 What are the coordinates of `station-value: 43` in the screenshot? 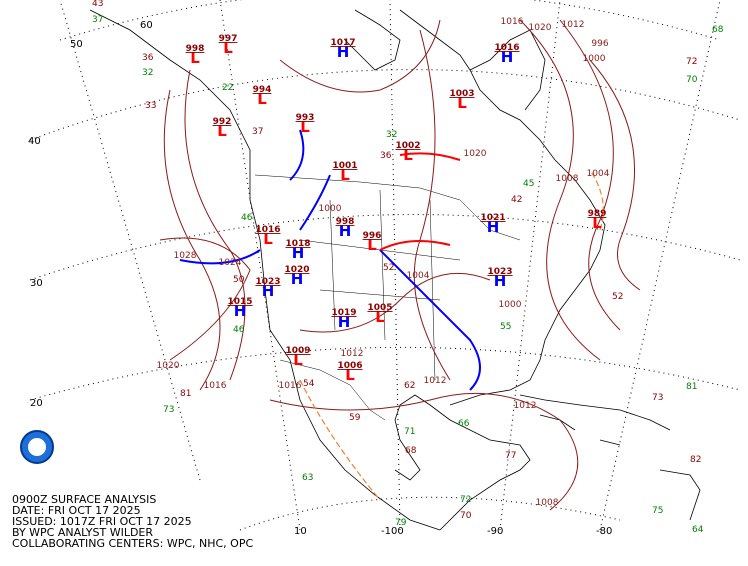 It's located at (97, 4).